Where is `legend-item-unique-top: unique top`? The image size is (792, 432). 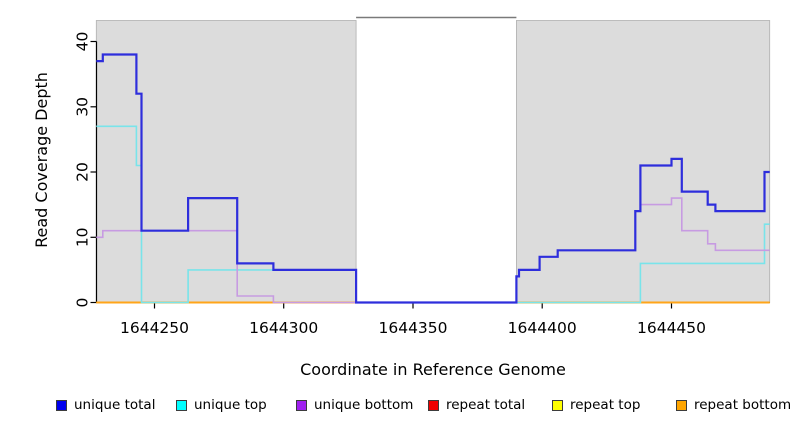
legend-item-unique-top: unique top is located at coordinates (221, 405).